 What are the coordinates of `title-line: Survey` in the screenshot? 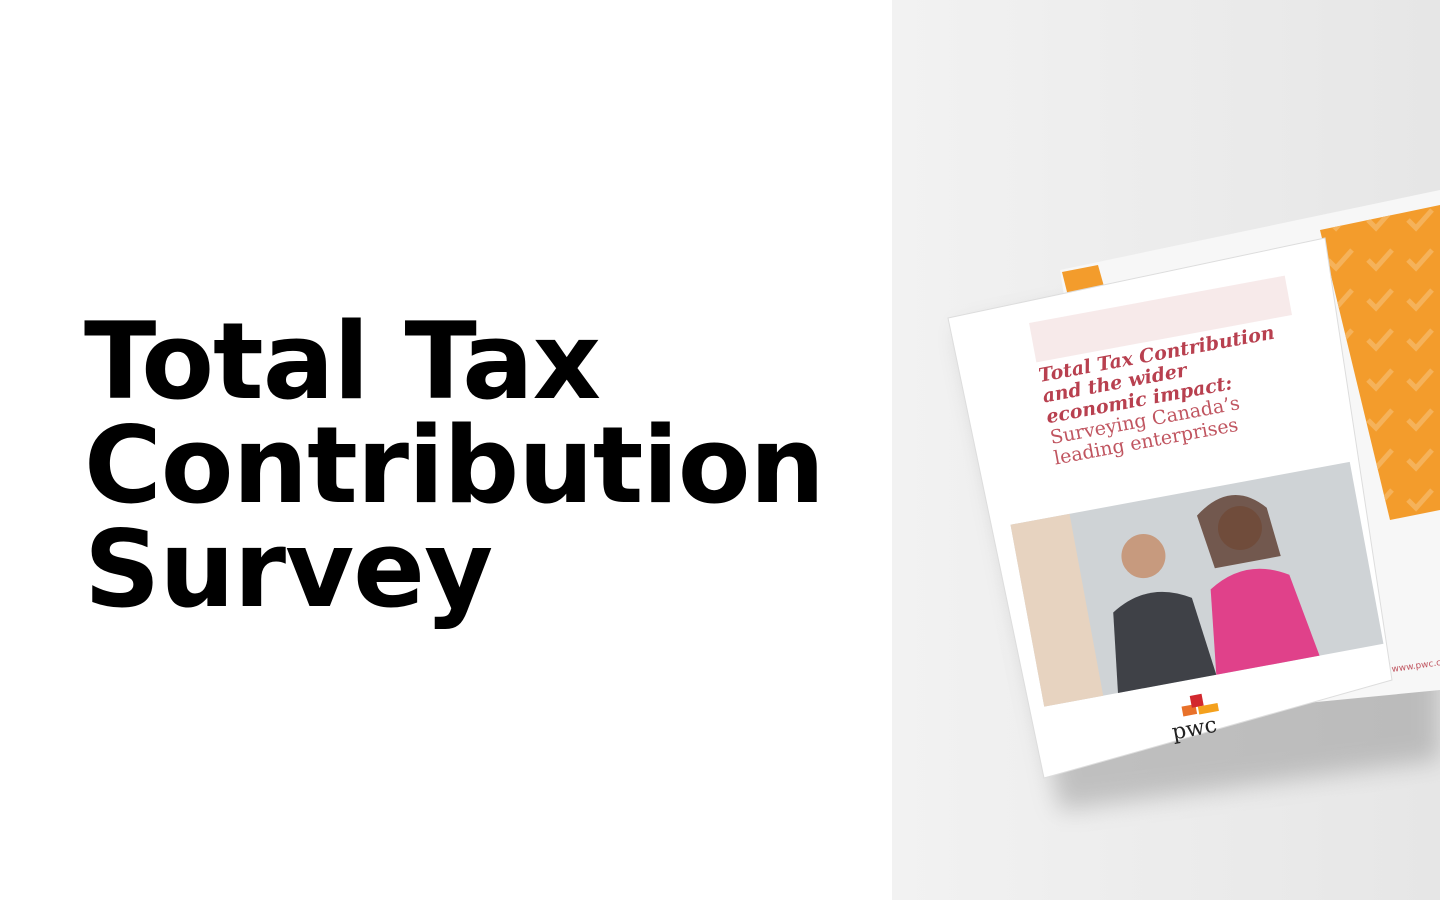 It's located at (288, 569).